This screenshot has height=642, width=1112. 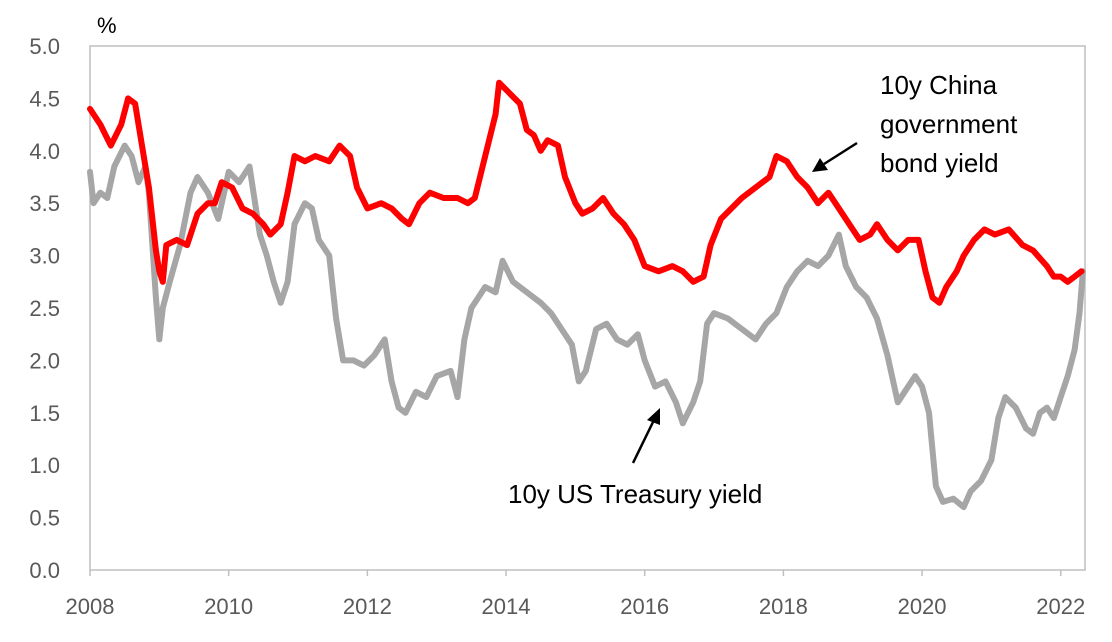 What do you see at coordinates (922, 606) in the screenshot?
I see `x-tick-label: 2020` at bounding box center [922, 606].